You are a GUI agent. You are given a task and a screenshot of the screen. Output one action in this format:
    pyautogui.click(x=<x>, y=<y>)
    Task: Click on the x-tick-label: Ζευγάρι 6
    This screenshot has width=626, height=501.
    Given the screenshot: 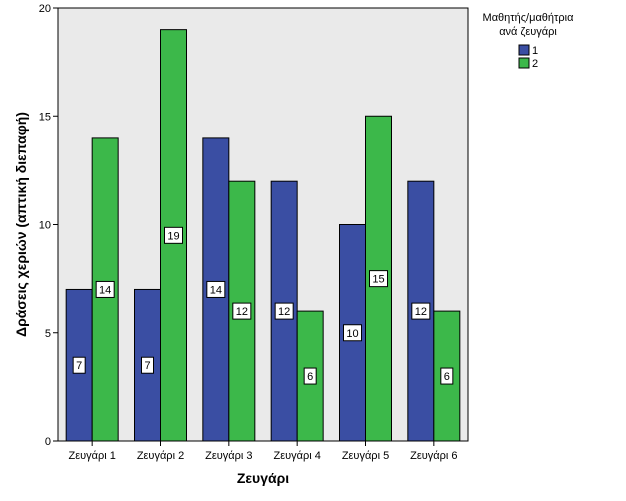 What is the action you would take?
    pyautogui.click(x=433, y=456)
    